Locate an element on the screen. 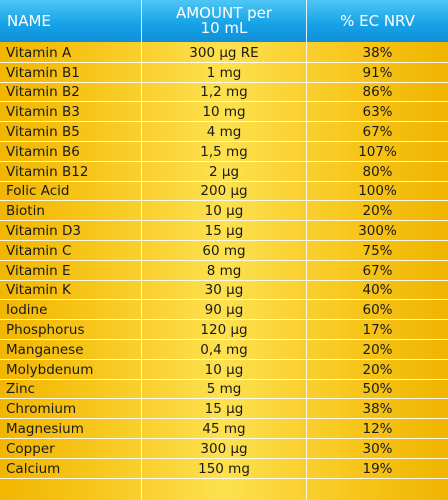 Image resolution: width=448 pixels, height=500 pixels. nutrient-name: Copper is located at coordinates (30, 448).